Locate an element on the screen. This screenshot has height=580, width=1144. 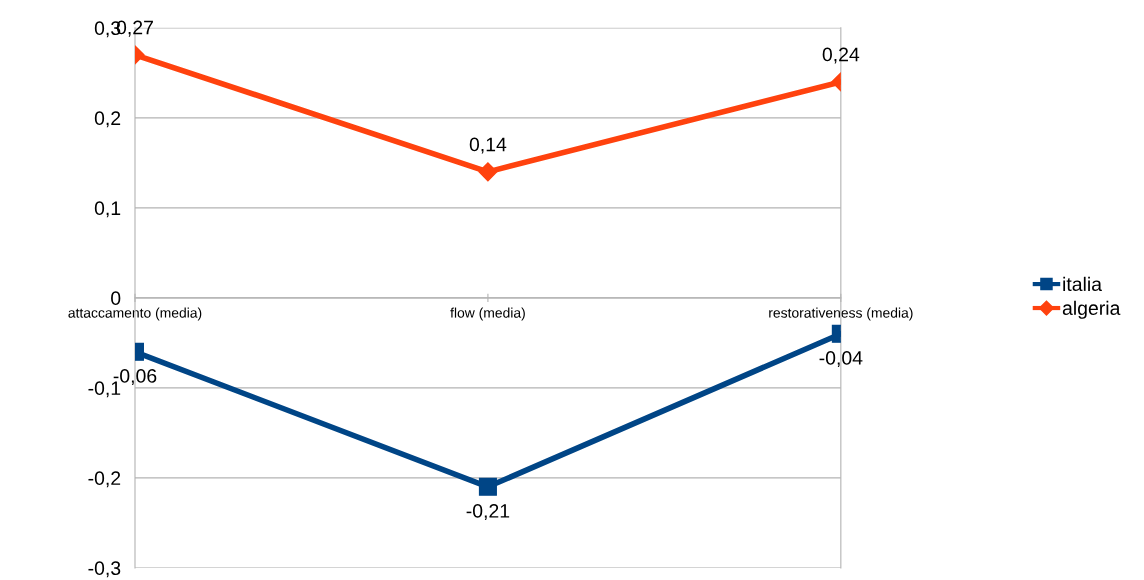
data-label: 0,14 is located at coordinates (488, 145).